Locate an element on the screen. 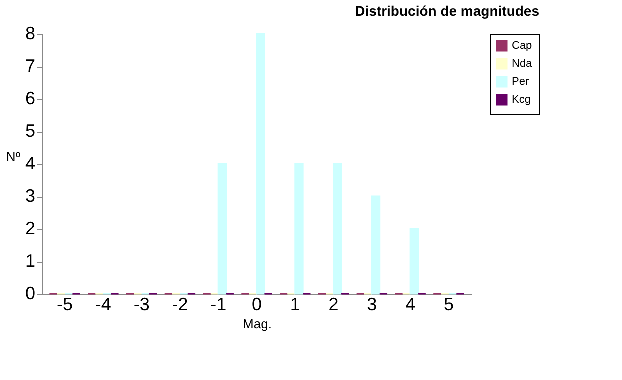  chart-title: Distribución de magnitudes is located at coordinates (447, 11).